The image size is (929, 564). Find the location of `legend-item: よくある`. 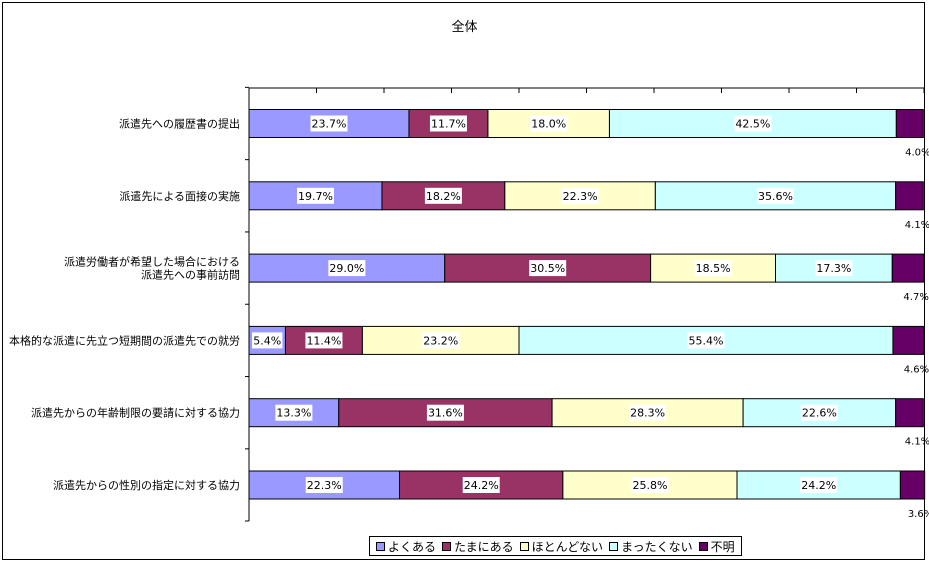

legend-item: よくある is located at coordinates (406, 546).